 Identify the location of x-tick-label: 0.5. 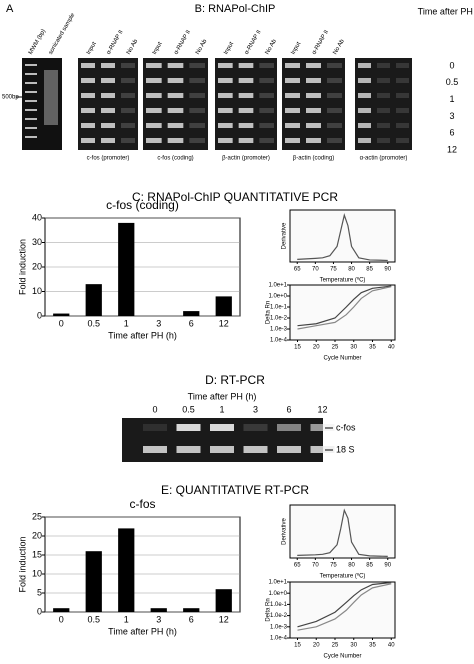
(93, 619).